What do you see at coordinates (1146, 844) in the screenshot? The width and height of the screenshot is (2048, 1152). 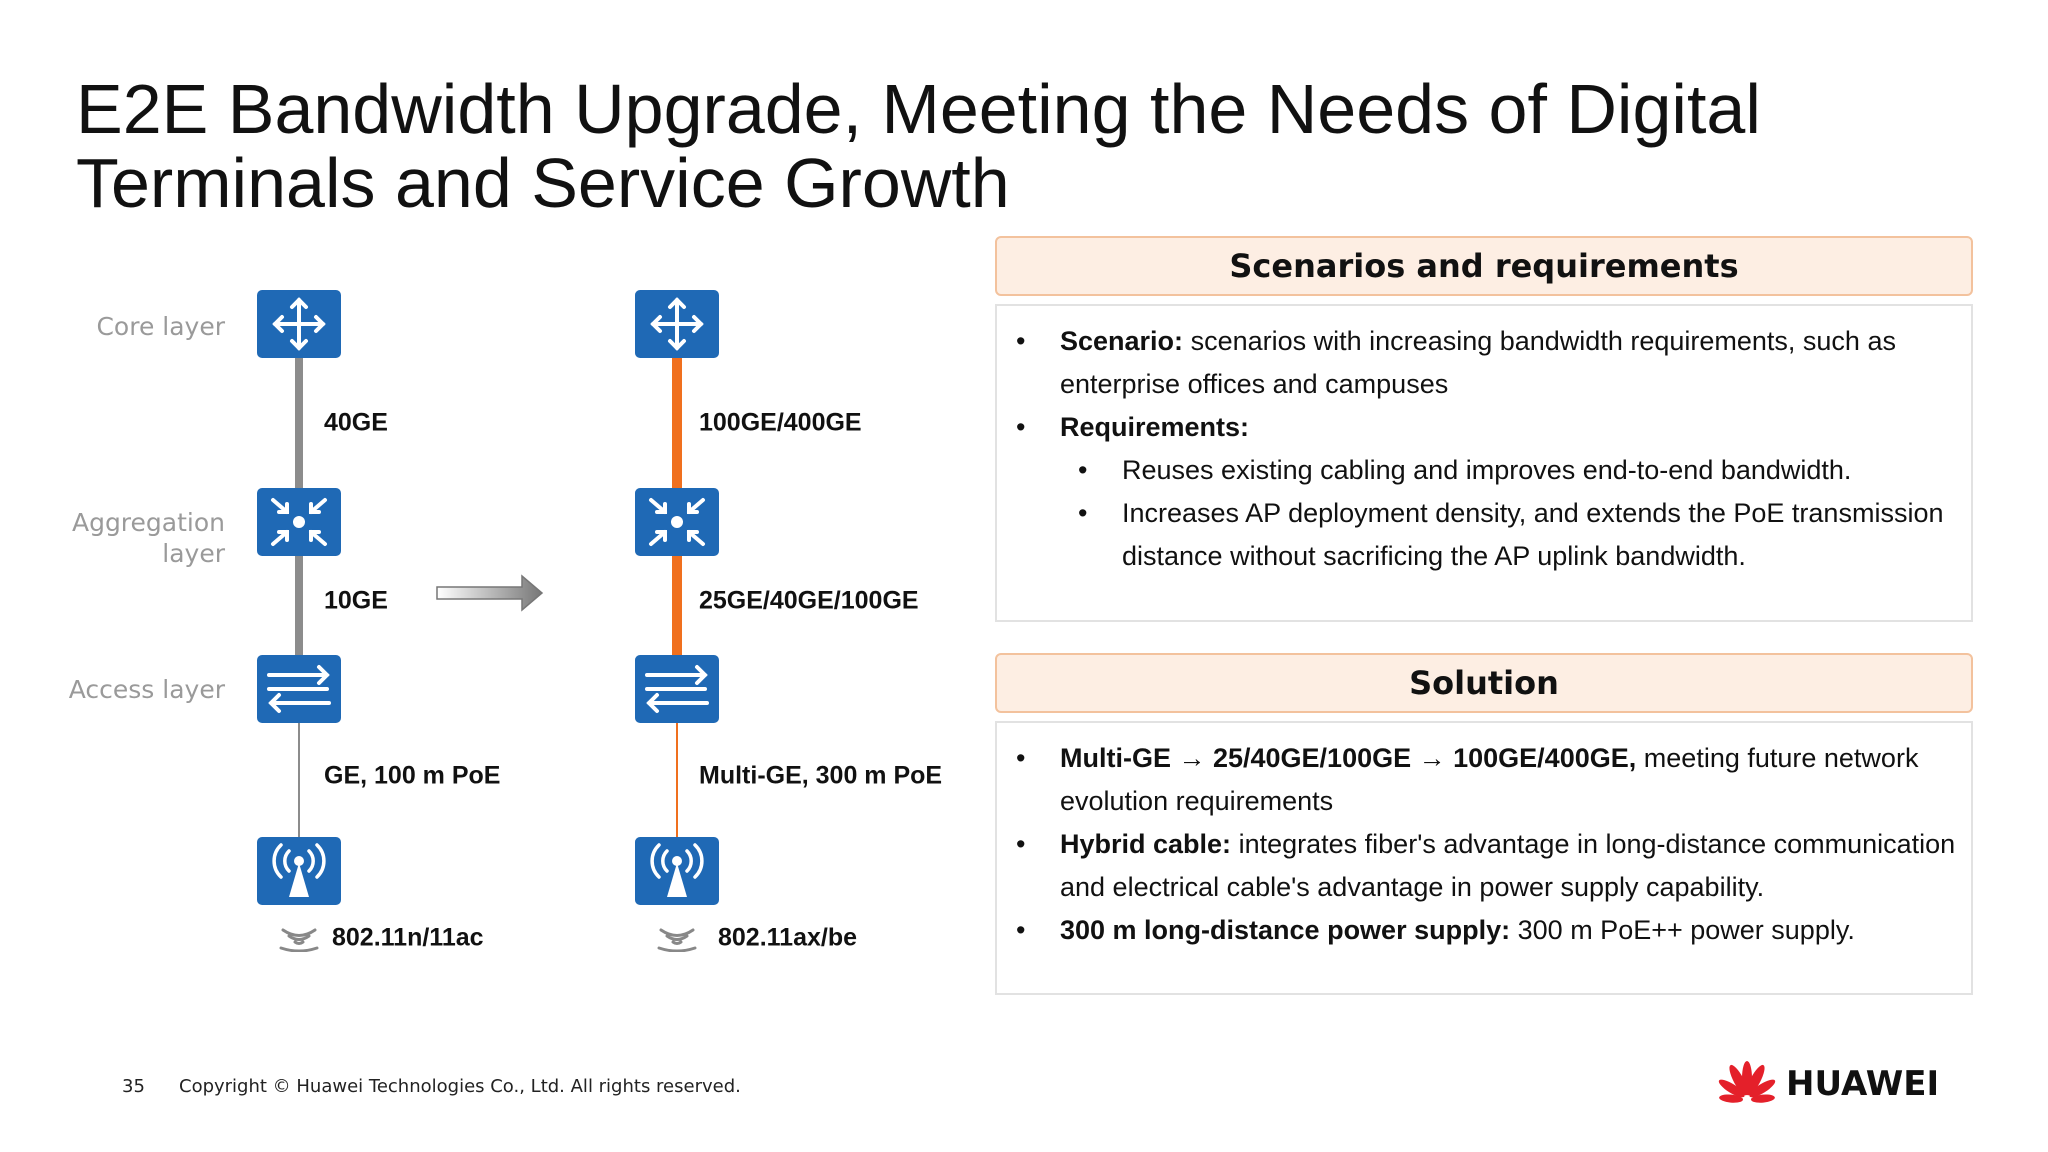 I see `bullet-lead: Hybrid cable:` at bounding box center [1146, 844].